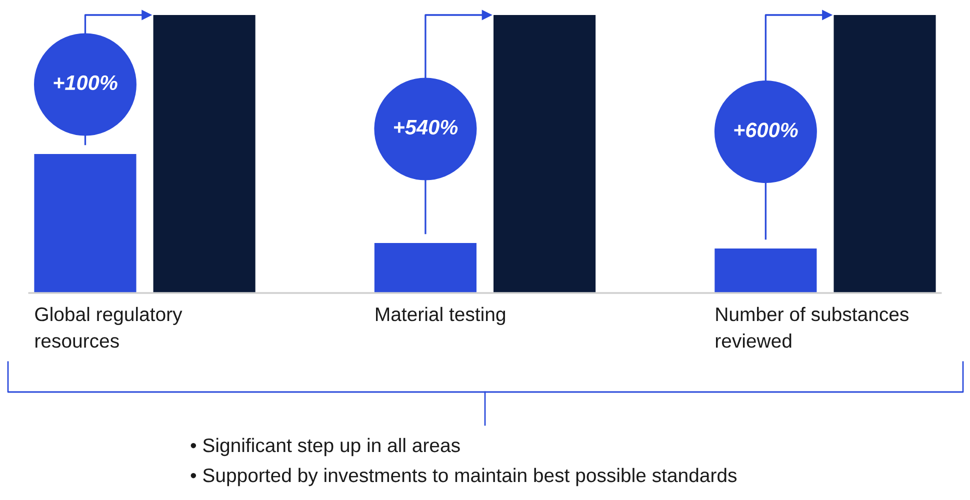  I want to click on x-tick-label: Material testing, so click(441, 316).